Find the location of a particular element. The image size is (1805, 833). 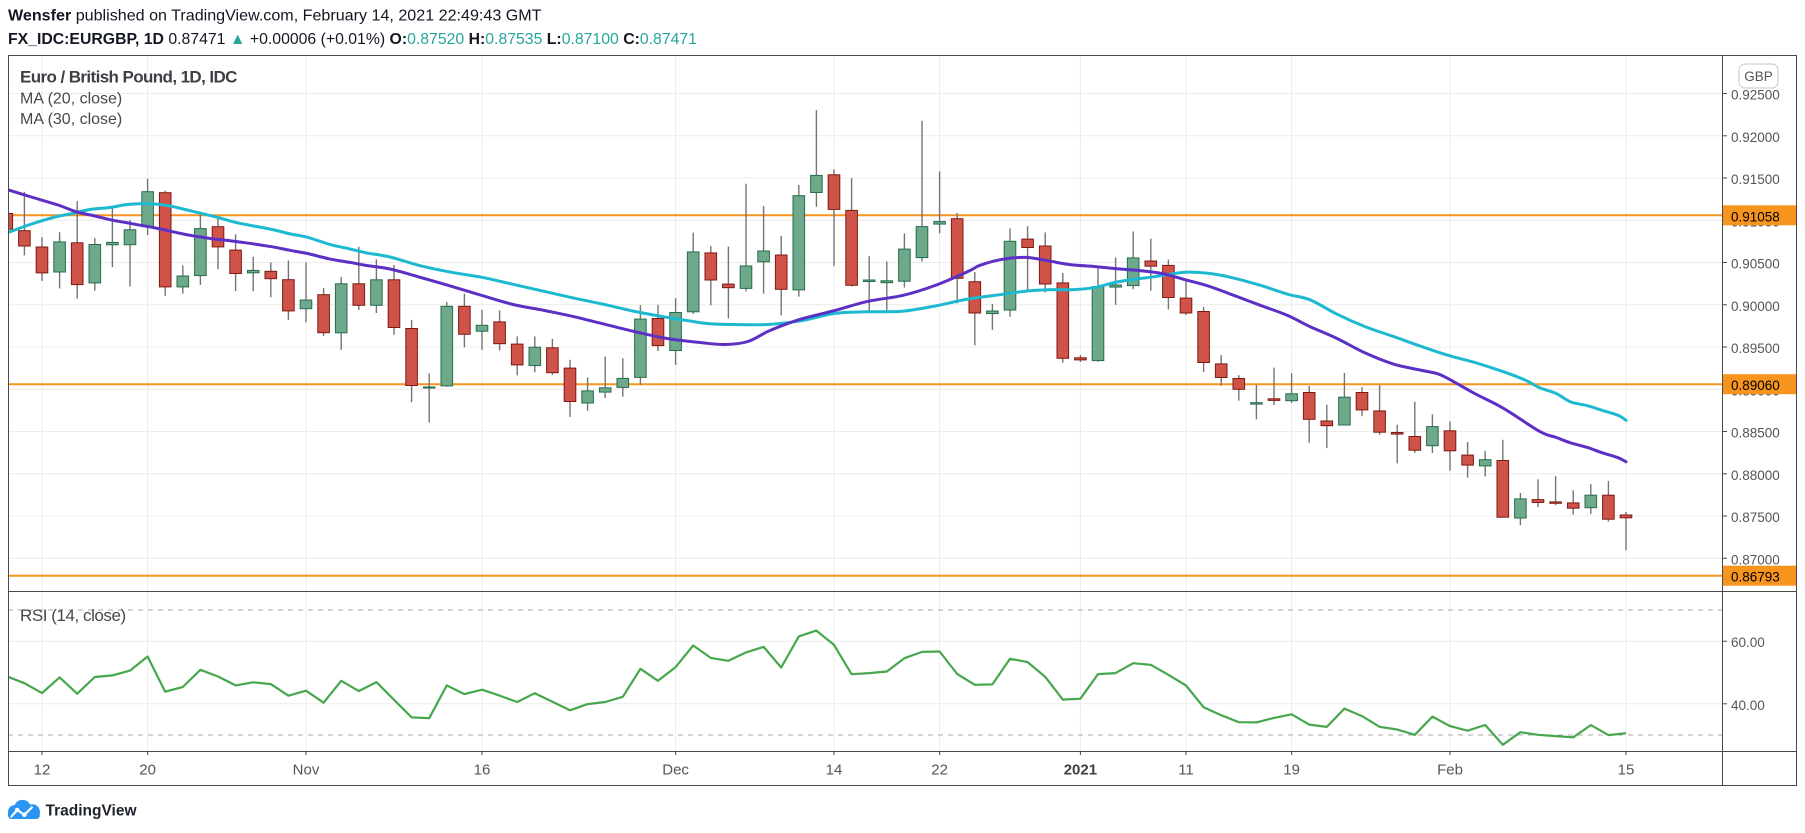

svg-text: 15 is located at coordinates (1626, 770).